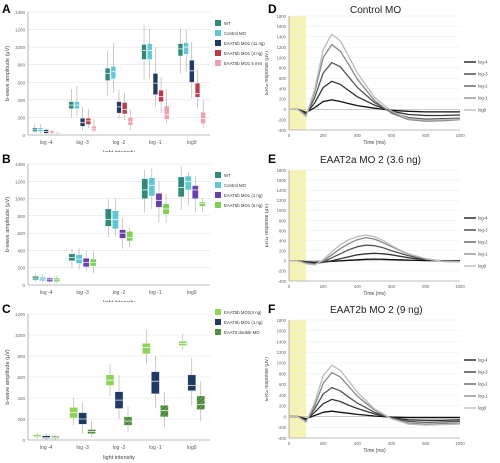 This screenshot has height=463, width=500. Describe the element at coordinates (155, 143) in the screenshot. I see `x-tick-label: log -1` at that location.